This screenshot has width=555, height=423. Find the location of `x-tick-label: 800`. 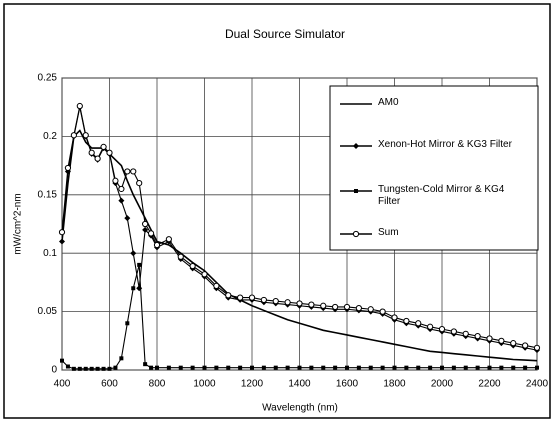

x-tick-label: 800 is located at coordinates (157, 384).